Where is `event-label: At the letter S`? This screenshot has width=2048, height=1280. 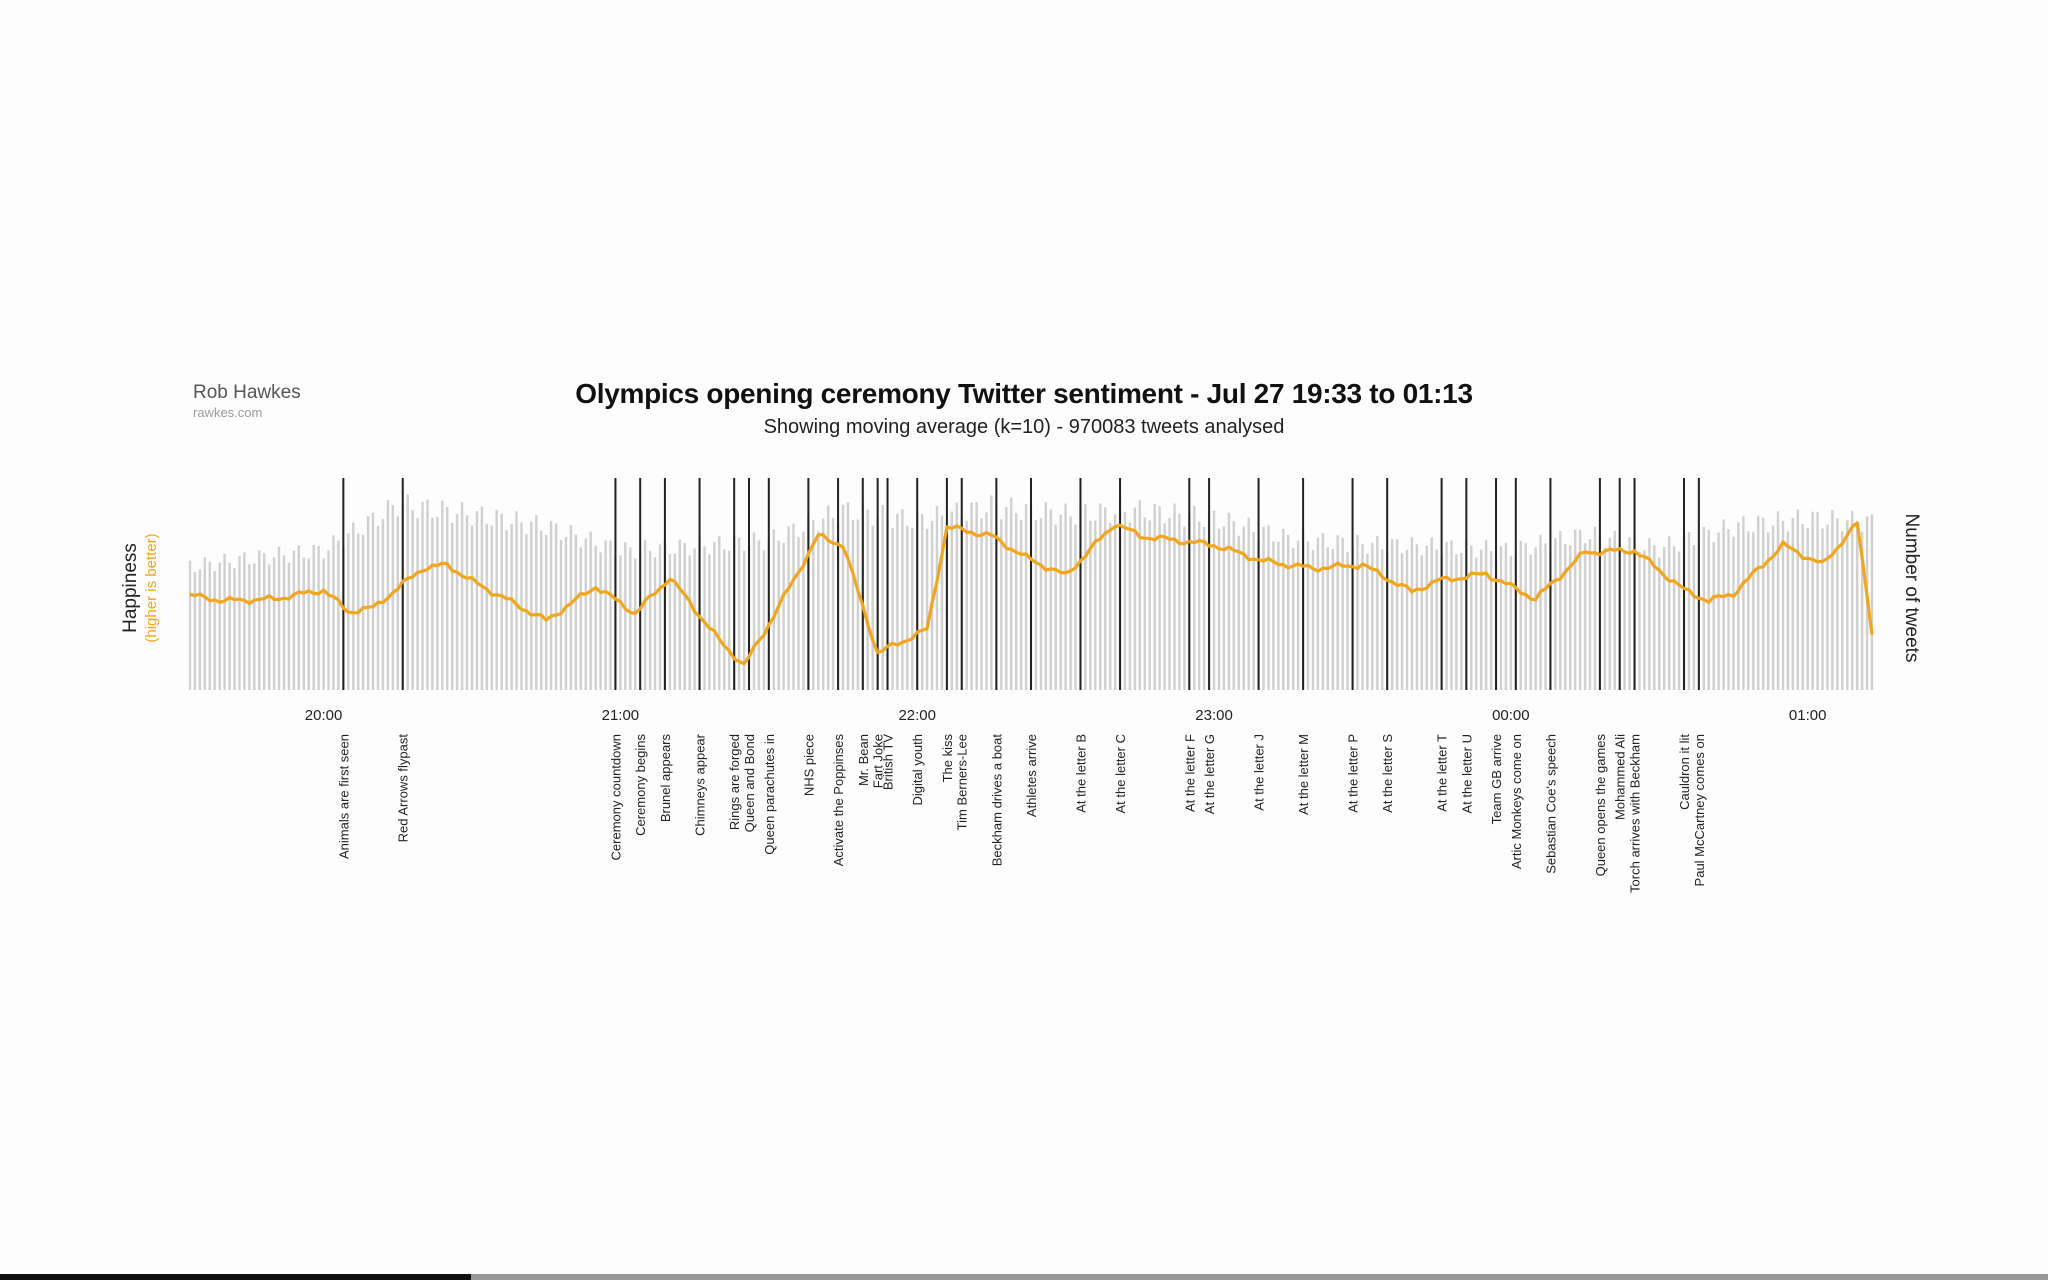 event-label: At the letter S is located at coordinates (1387, 773).